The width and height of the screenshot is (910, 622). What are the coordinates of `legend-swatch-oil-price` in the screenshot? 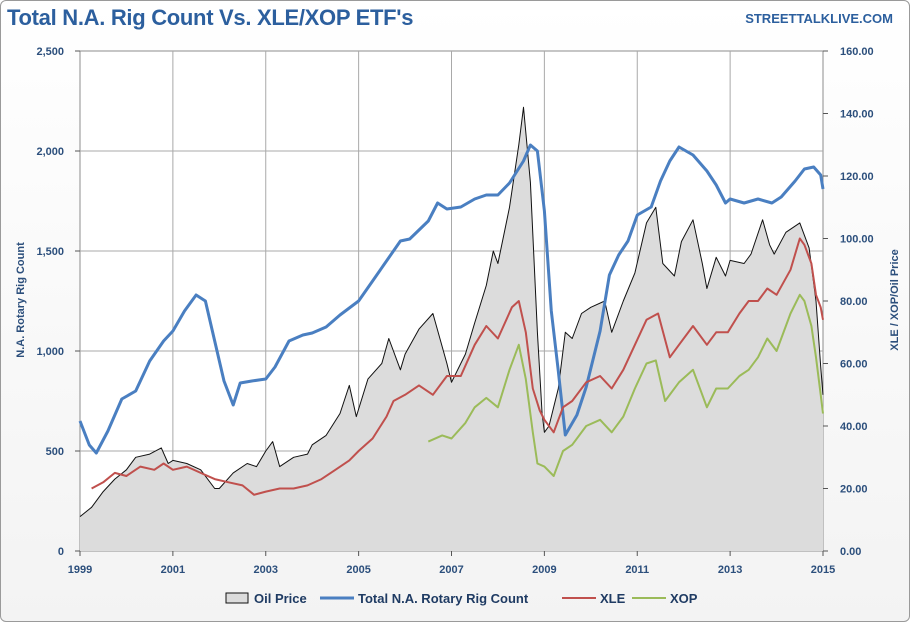 It's located at (237, 598).